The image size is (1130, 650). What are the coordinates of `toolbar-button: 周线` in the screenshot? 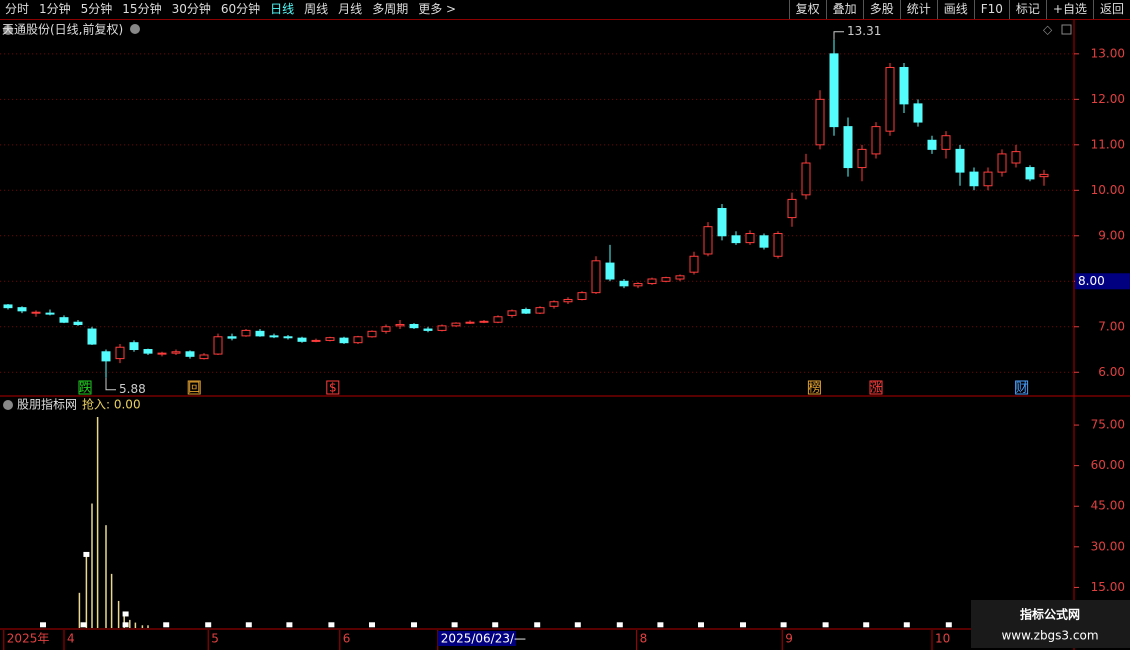 It's located at (316, 9).